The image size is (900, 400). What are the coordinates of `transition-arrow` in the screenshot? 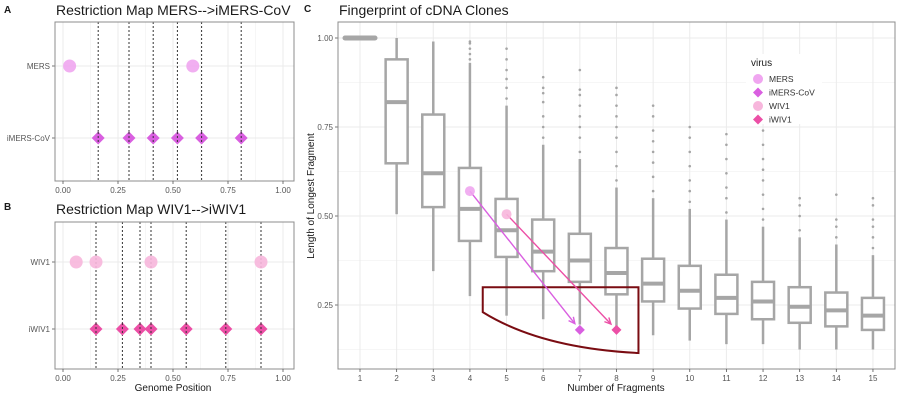 It's located at (559, 269).